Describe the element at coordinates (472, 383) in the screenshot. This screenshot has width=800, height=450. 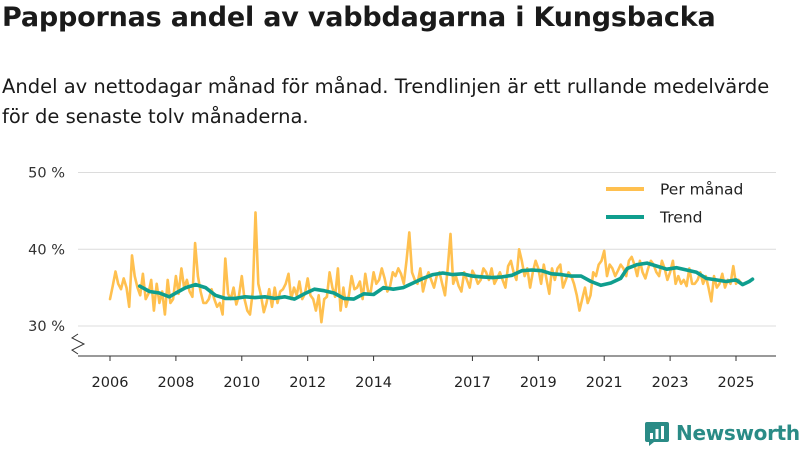
I see `x-tick-label-2017: 2017` at that location.